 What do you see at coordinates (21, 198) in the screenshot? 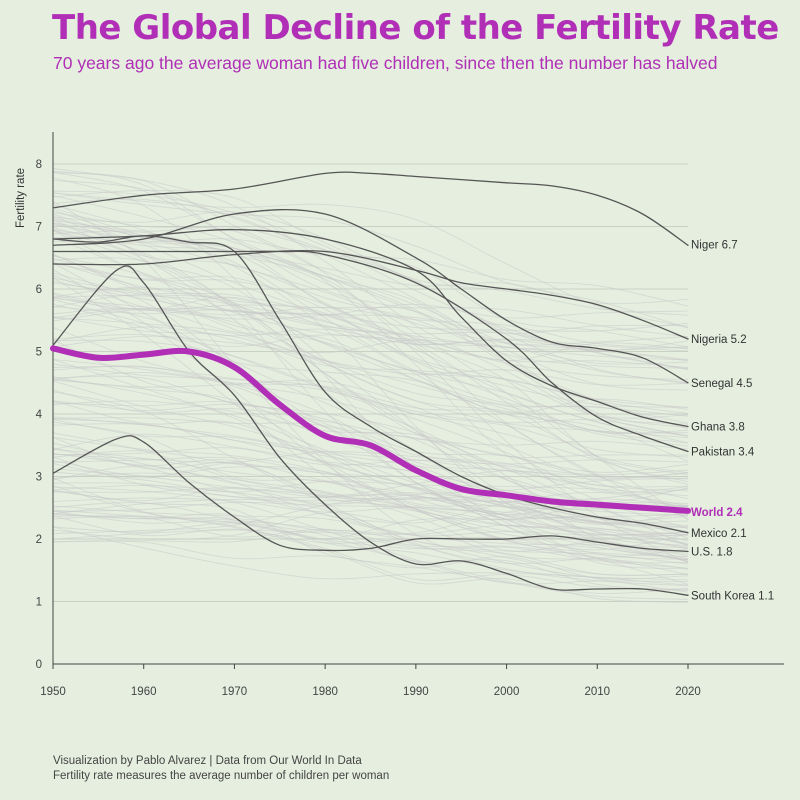
I see `y-axis-title: Fertility rate` at bounding box center [21, 198].